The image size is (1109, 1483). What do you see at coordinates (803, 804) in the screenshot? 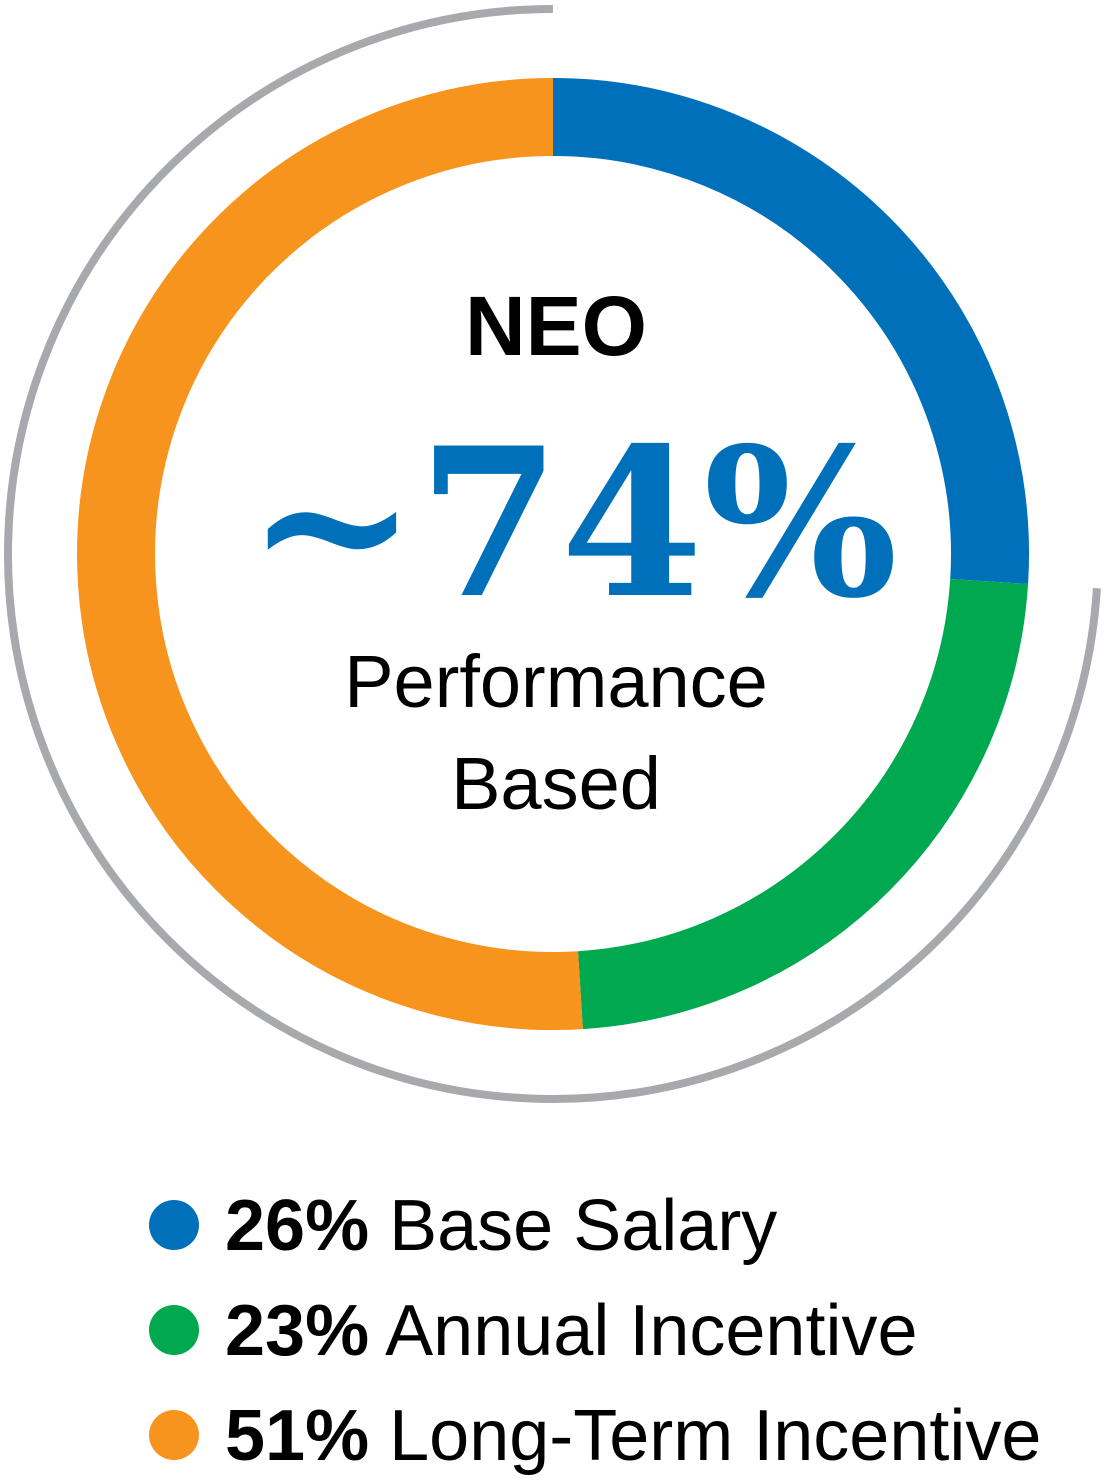
I see `slice-annual-incentive` at bounding box center [803, 804].